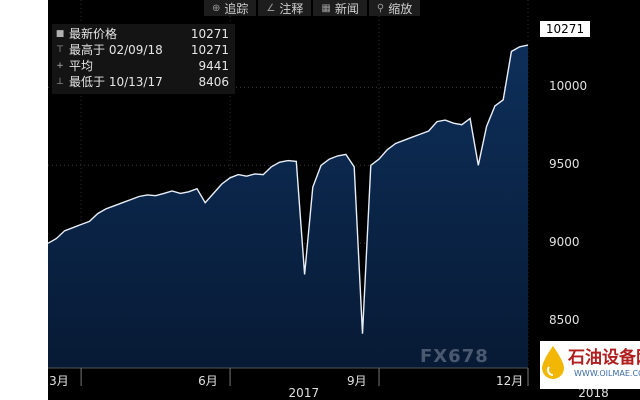 This screenshot has width=640, height=400. What do you see at coordinates (593, 393) in the screenshot?
I see `x-year-label: 2018` at bounding box center [593, 393].